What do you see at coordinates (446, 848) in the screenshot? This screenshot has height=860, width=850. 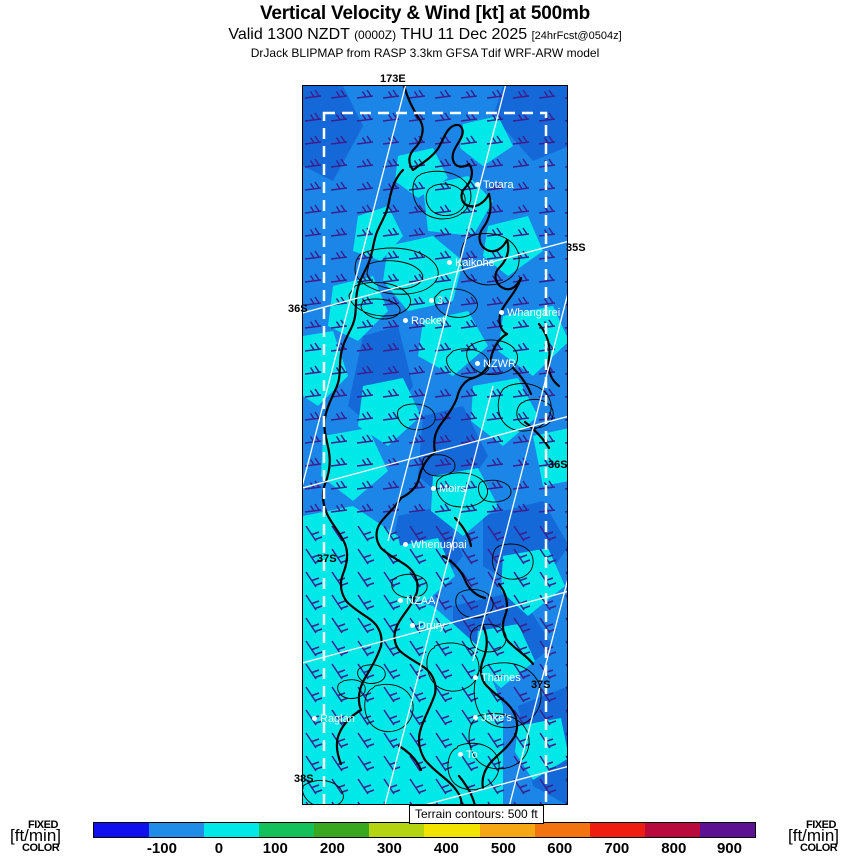 I see `colorbar-tick: 400` at bounding box center [446, 848].